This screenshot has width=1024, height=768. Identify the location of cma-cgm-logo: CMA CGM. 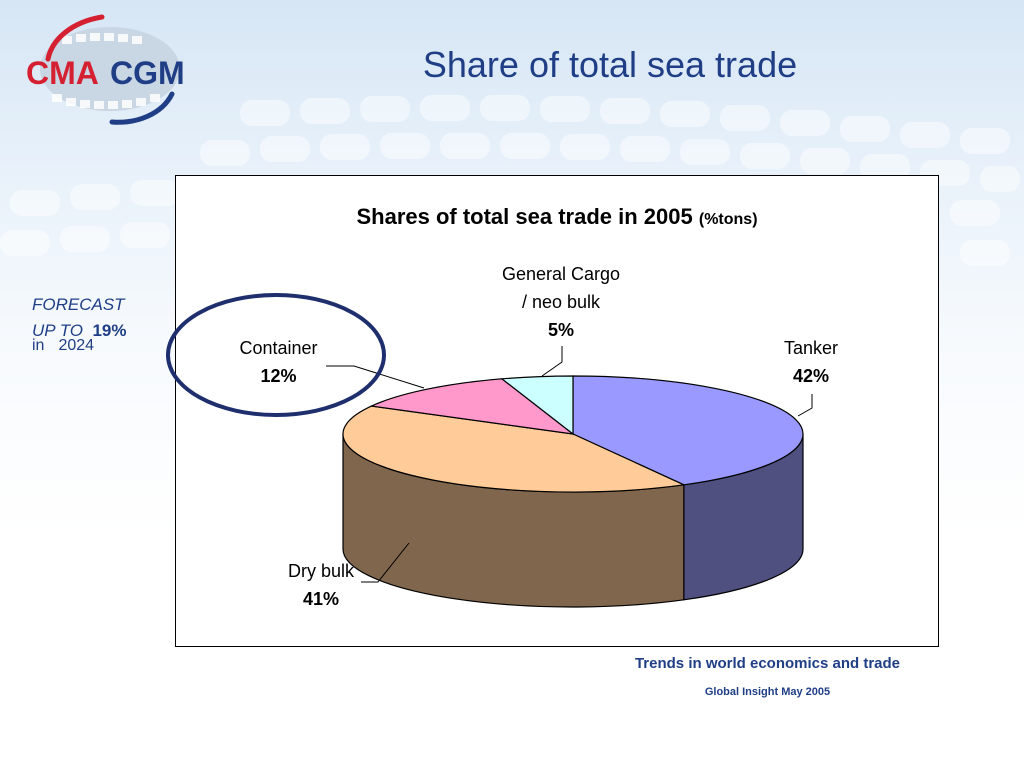
(107, 71).